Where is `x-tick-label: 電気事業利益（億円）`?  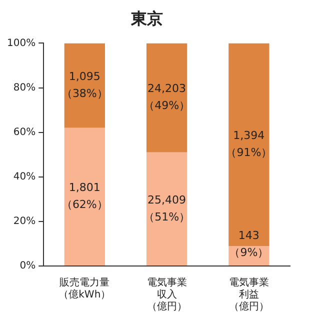 x-tick-label: 電気事業利益（億円） is located at coordinates (248, 294).